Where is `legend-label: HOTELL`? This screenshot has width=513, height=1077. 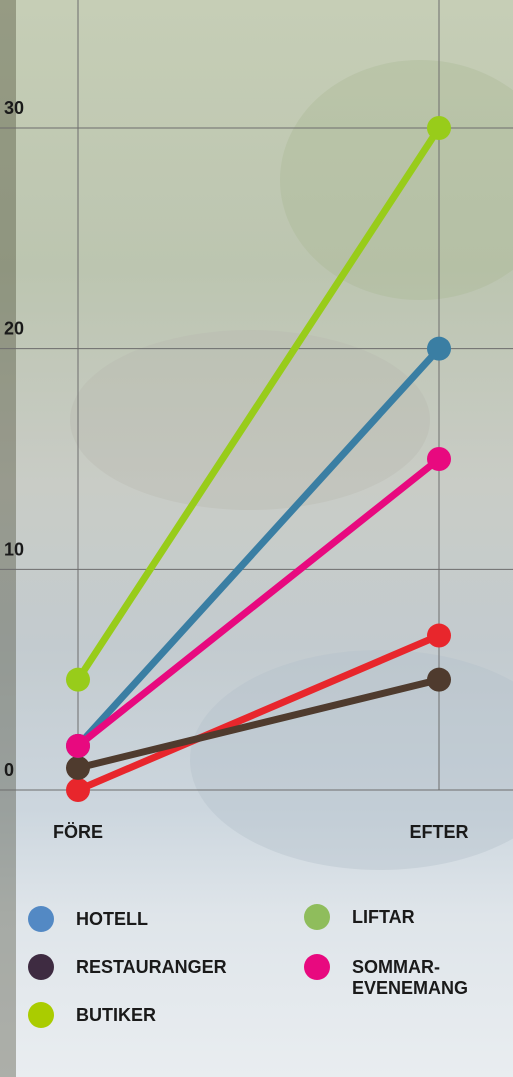
legend-label: HOTELL is located at coordinates (112, 919).